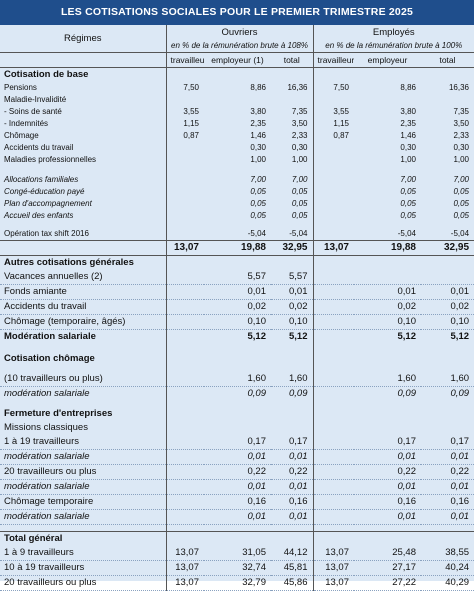  Describe the element at coordinates (237, 277) in the screenshot. I see `table-row: Vacances annuelles (2) 5,57 5,57` at that location.